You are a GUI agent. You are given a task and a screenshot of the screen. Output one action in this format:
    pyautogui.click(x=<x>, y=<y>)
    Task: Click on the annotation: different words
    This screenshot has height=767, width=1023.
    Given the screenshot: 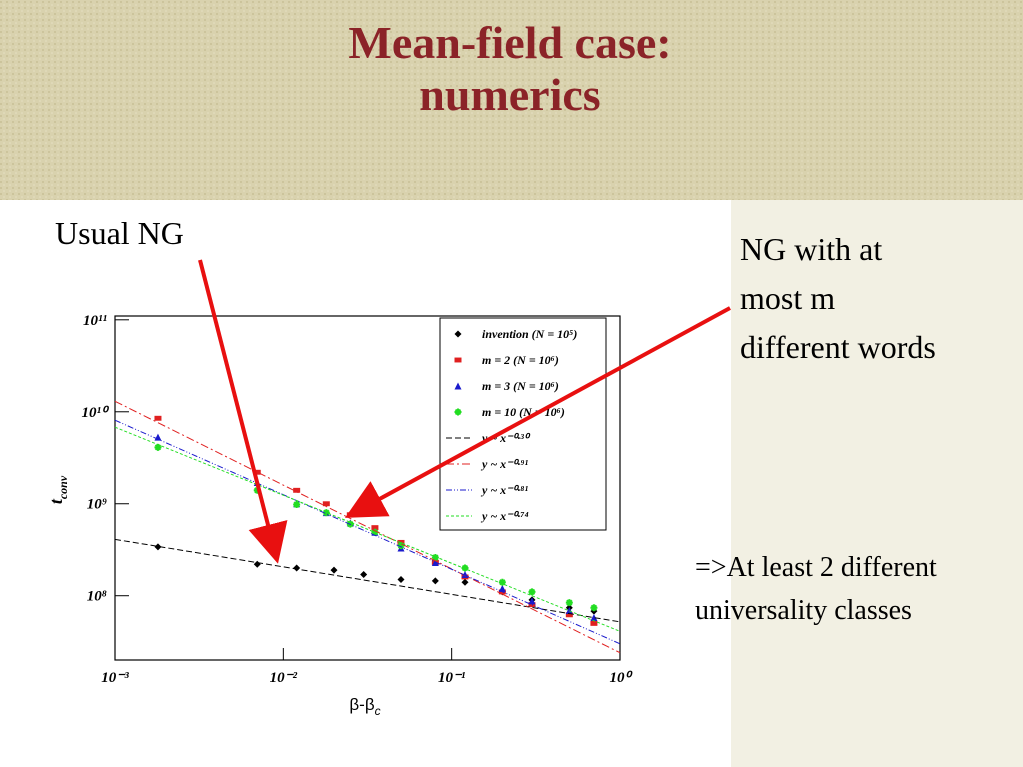 What is the action you would take?
    pyautogui.click(x=838, y=347)
    